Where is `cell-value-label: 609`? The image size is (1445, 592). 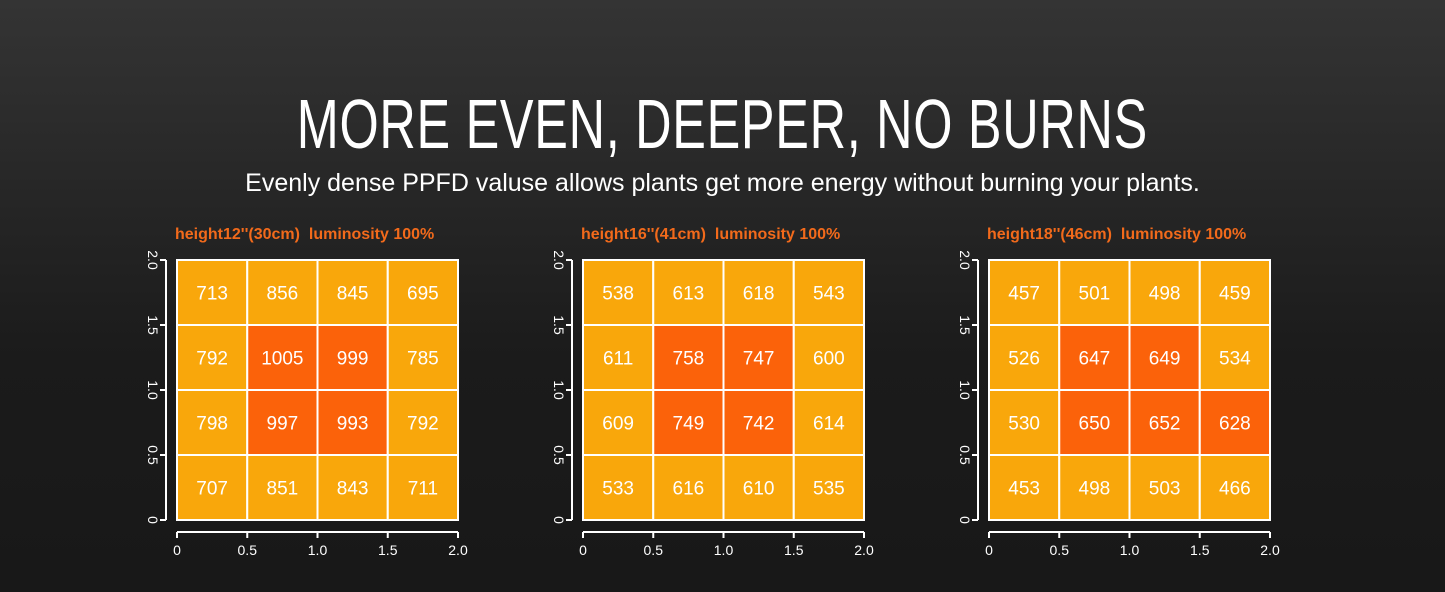
cell-value-label: 609 is located at coordinates (618, 424).